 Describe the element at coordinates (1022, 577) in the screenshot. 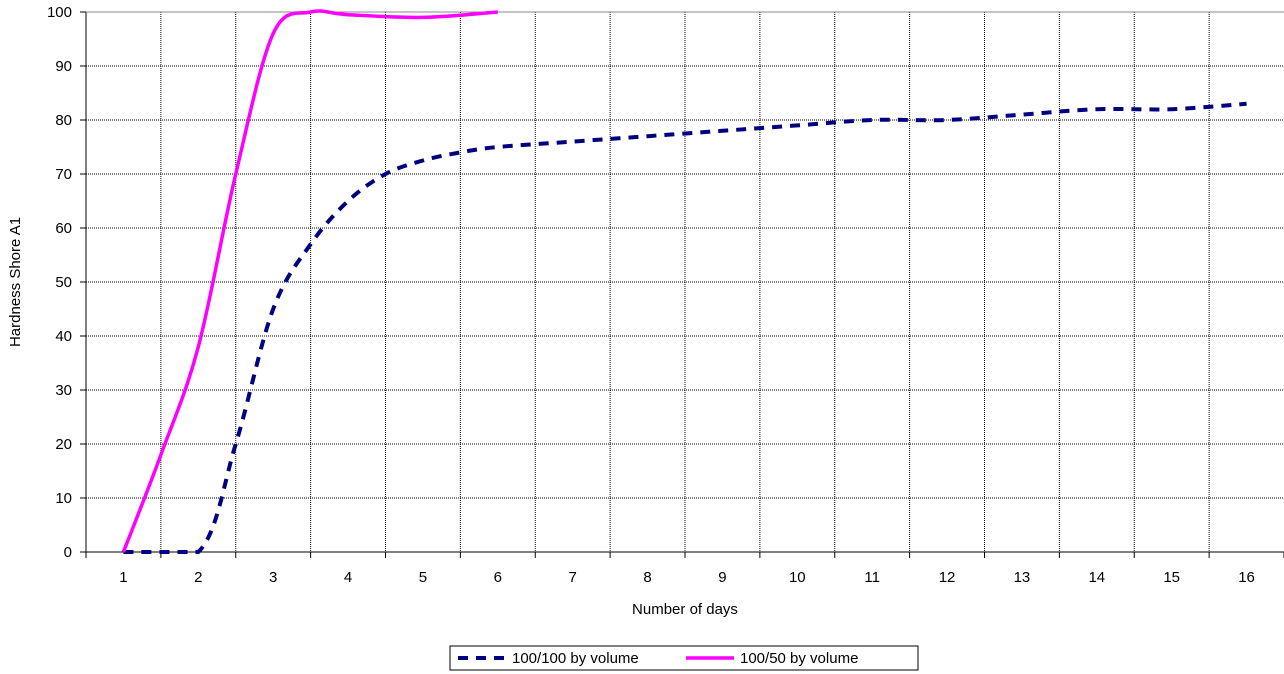

I see `x-tick-label: 13` at that location.